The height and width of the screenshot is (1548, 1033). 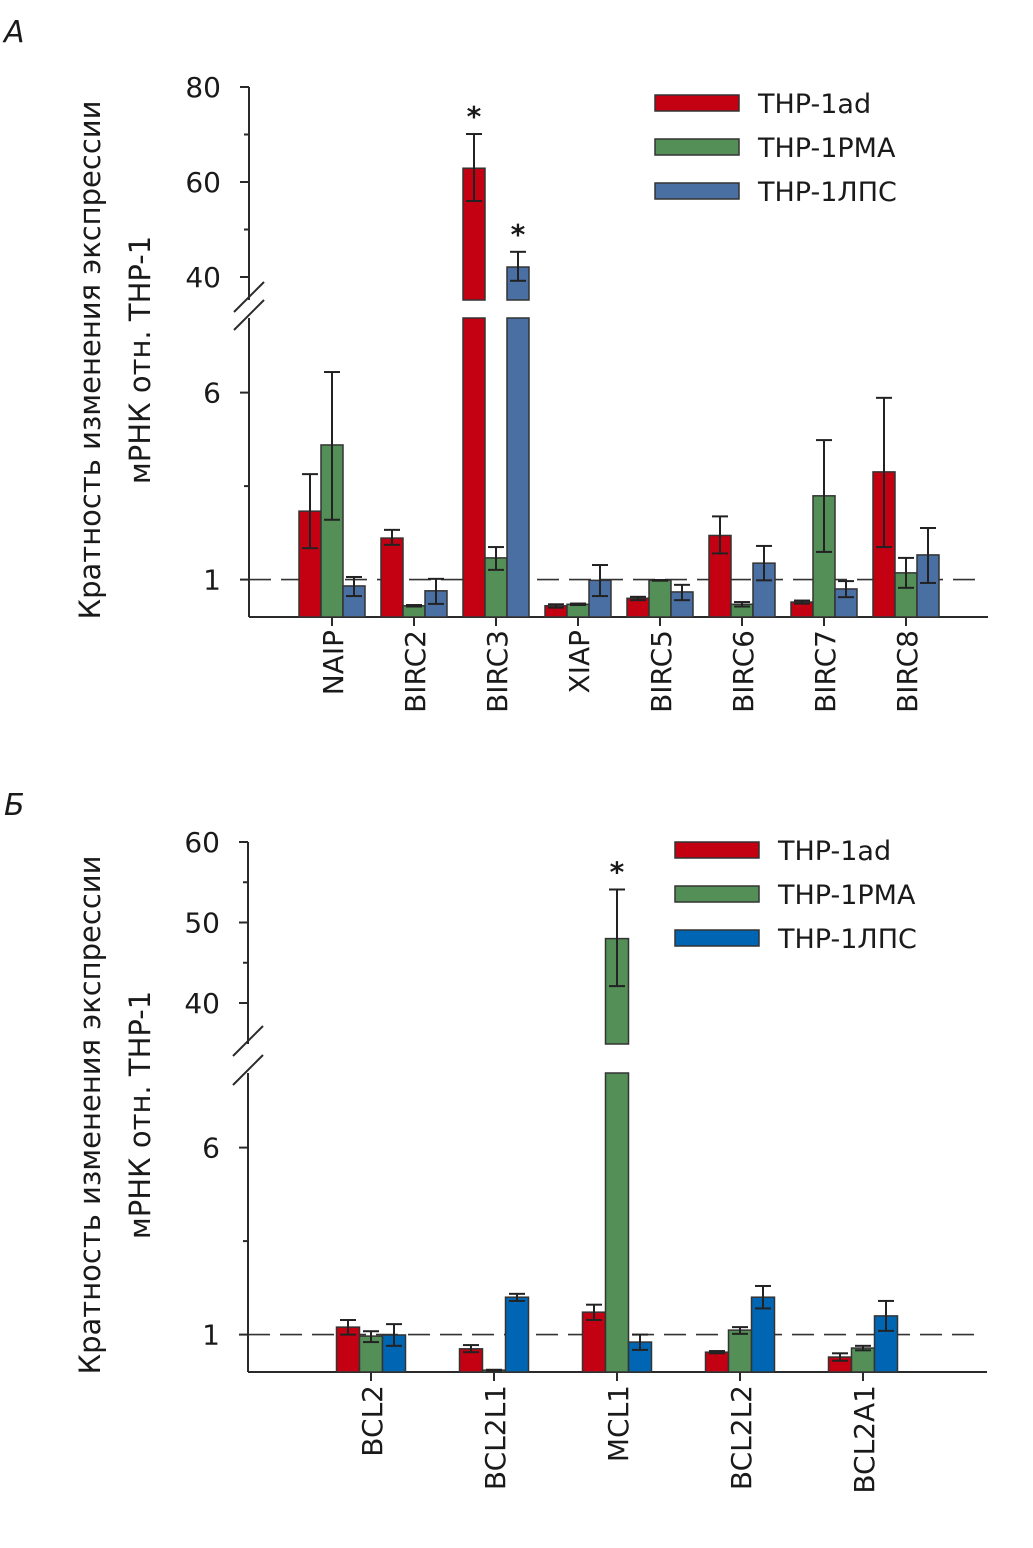 I want to click on panel-a-category-label: BIRC7, so click(x=825, y=671).